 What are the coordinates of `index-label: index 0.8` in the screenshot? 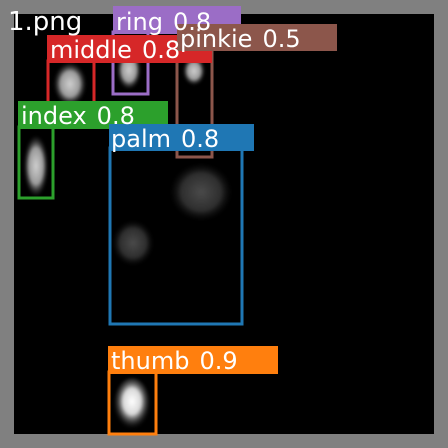 It's located at (78, 116).